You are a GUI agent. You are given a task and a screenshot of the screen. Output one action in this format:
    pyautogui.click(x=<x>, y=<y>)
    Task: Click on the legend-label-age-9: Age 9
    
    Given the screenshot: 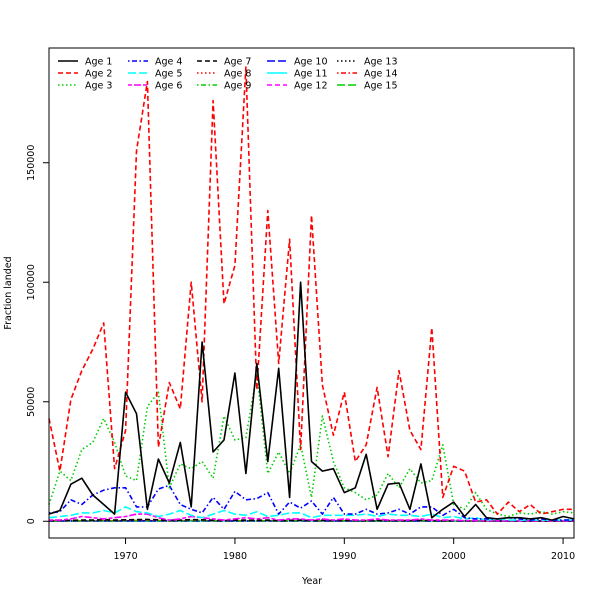 What is the action you would take?
    pyautogui.click(x=237, y=86)
    